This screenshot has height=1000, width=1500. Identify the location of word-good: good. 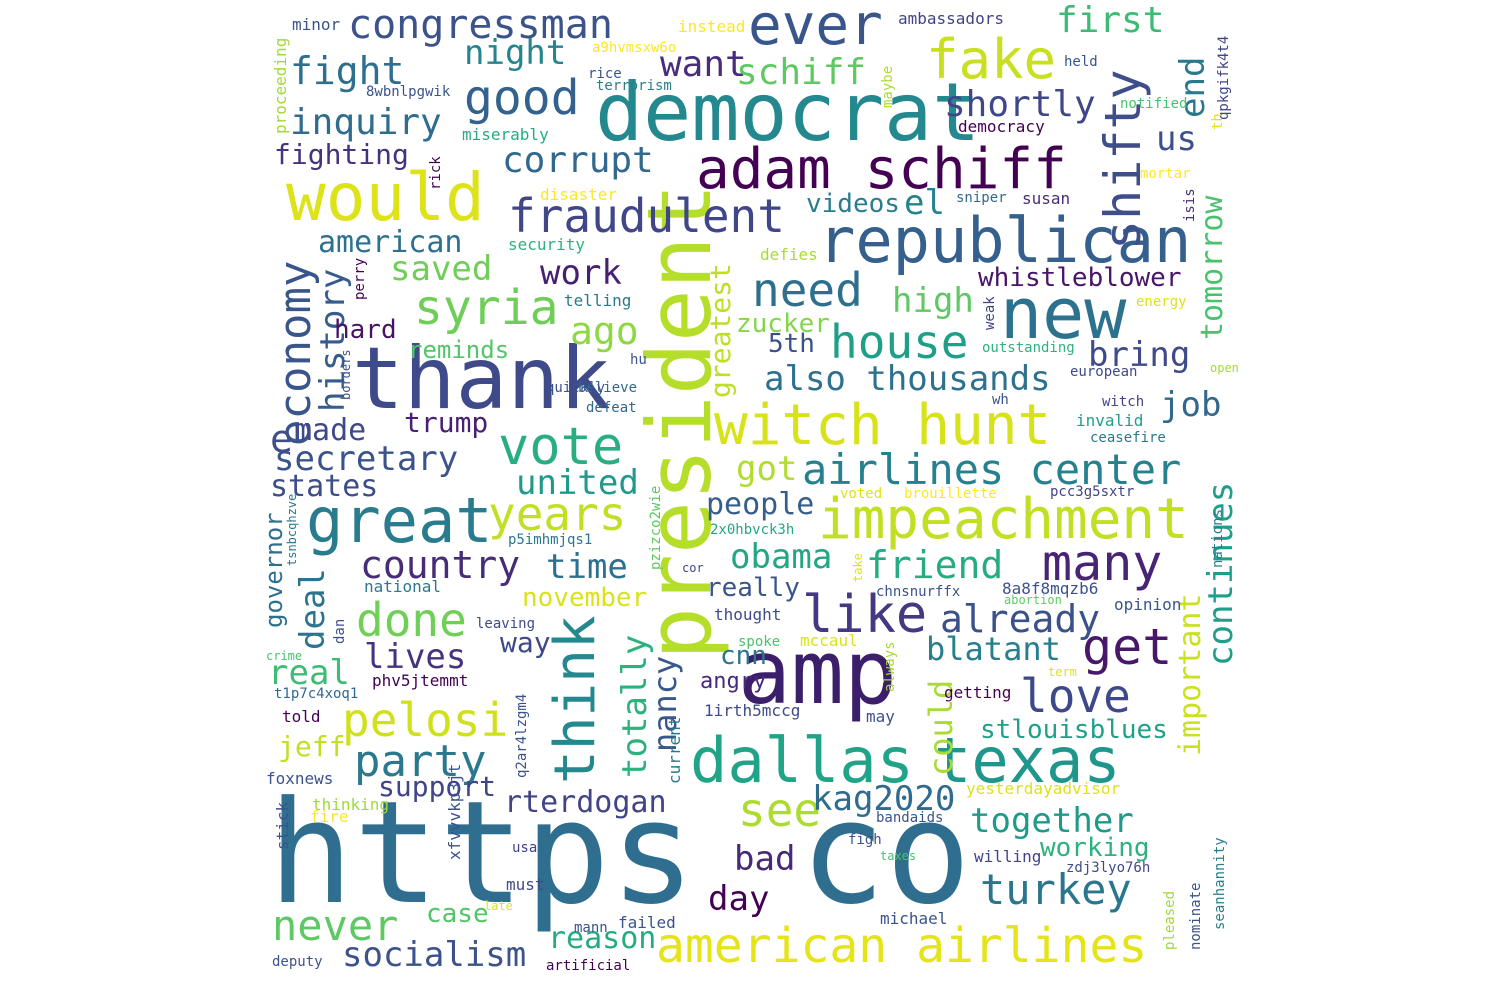
(522, 98).